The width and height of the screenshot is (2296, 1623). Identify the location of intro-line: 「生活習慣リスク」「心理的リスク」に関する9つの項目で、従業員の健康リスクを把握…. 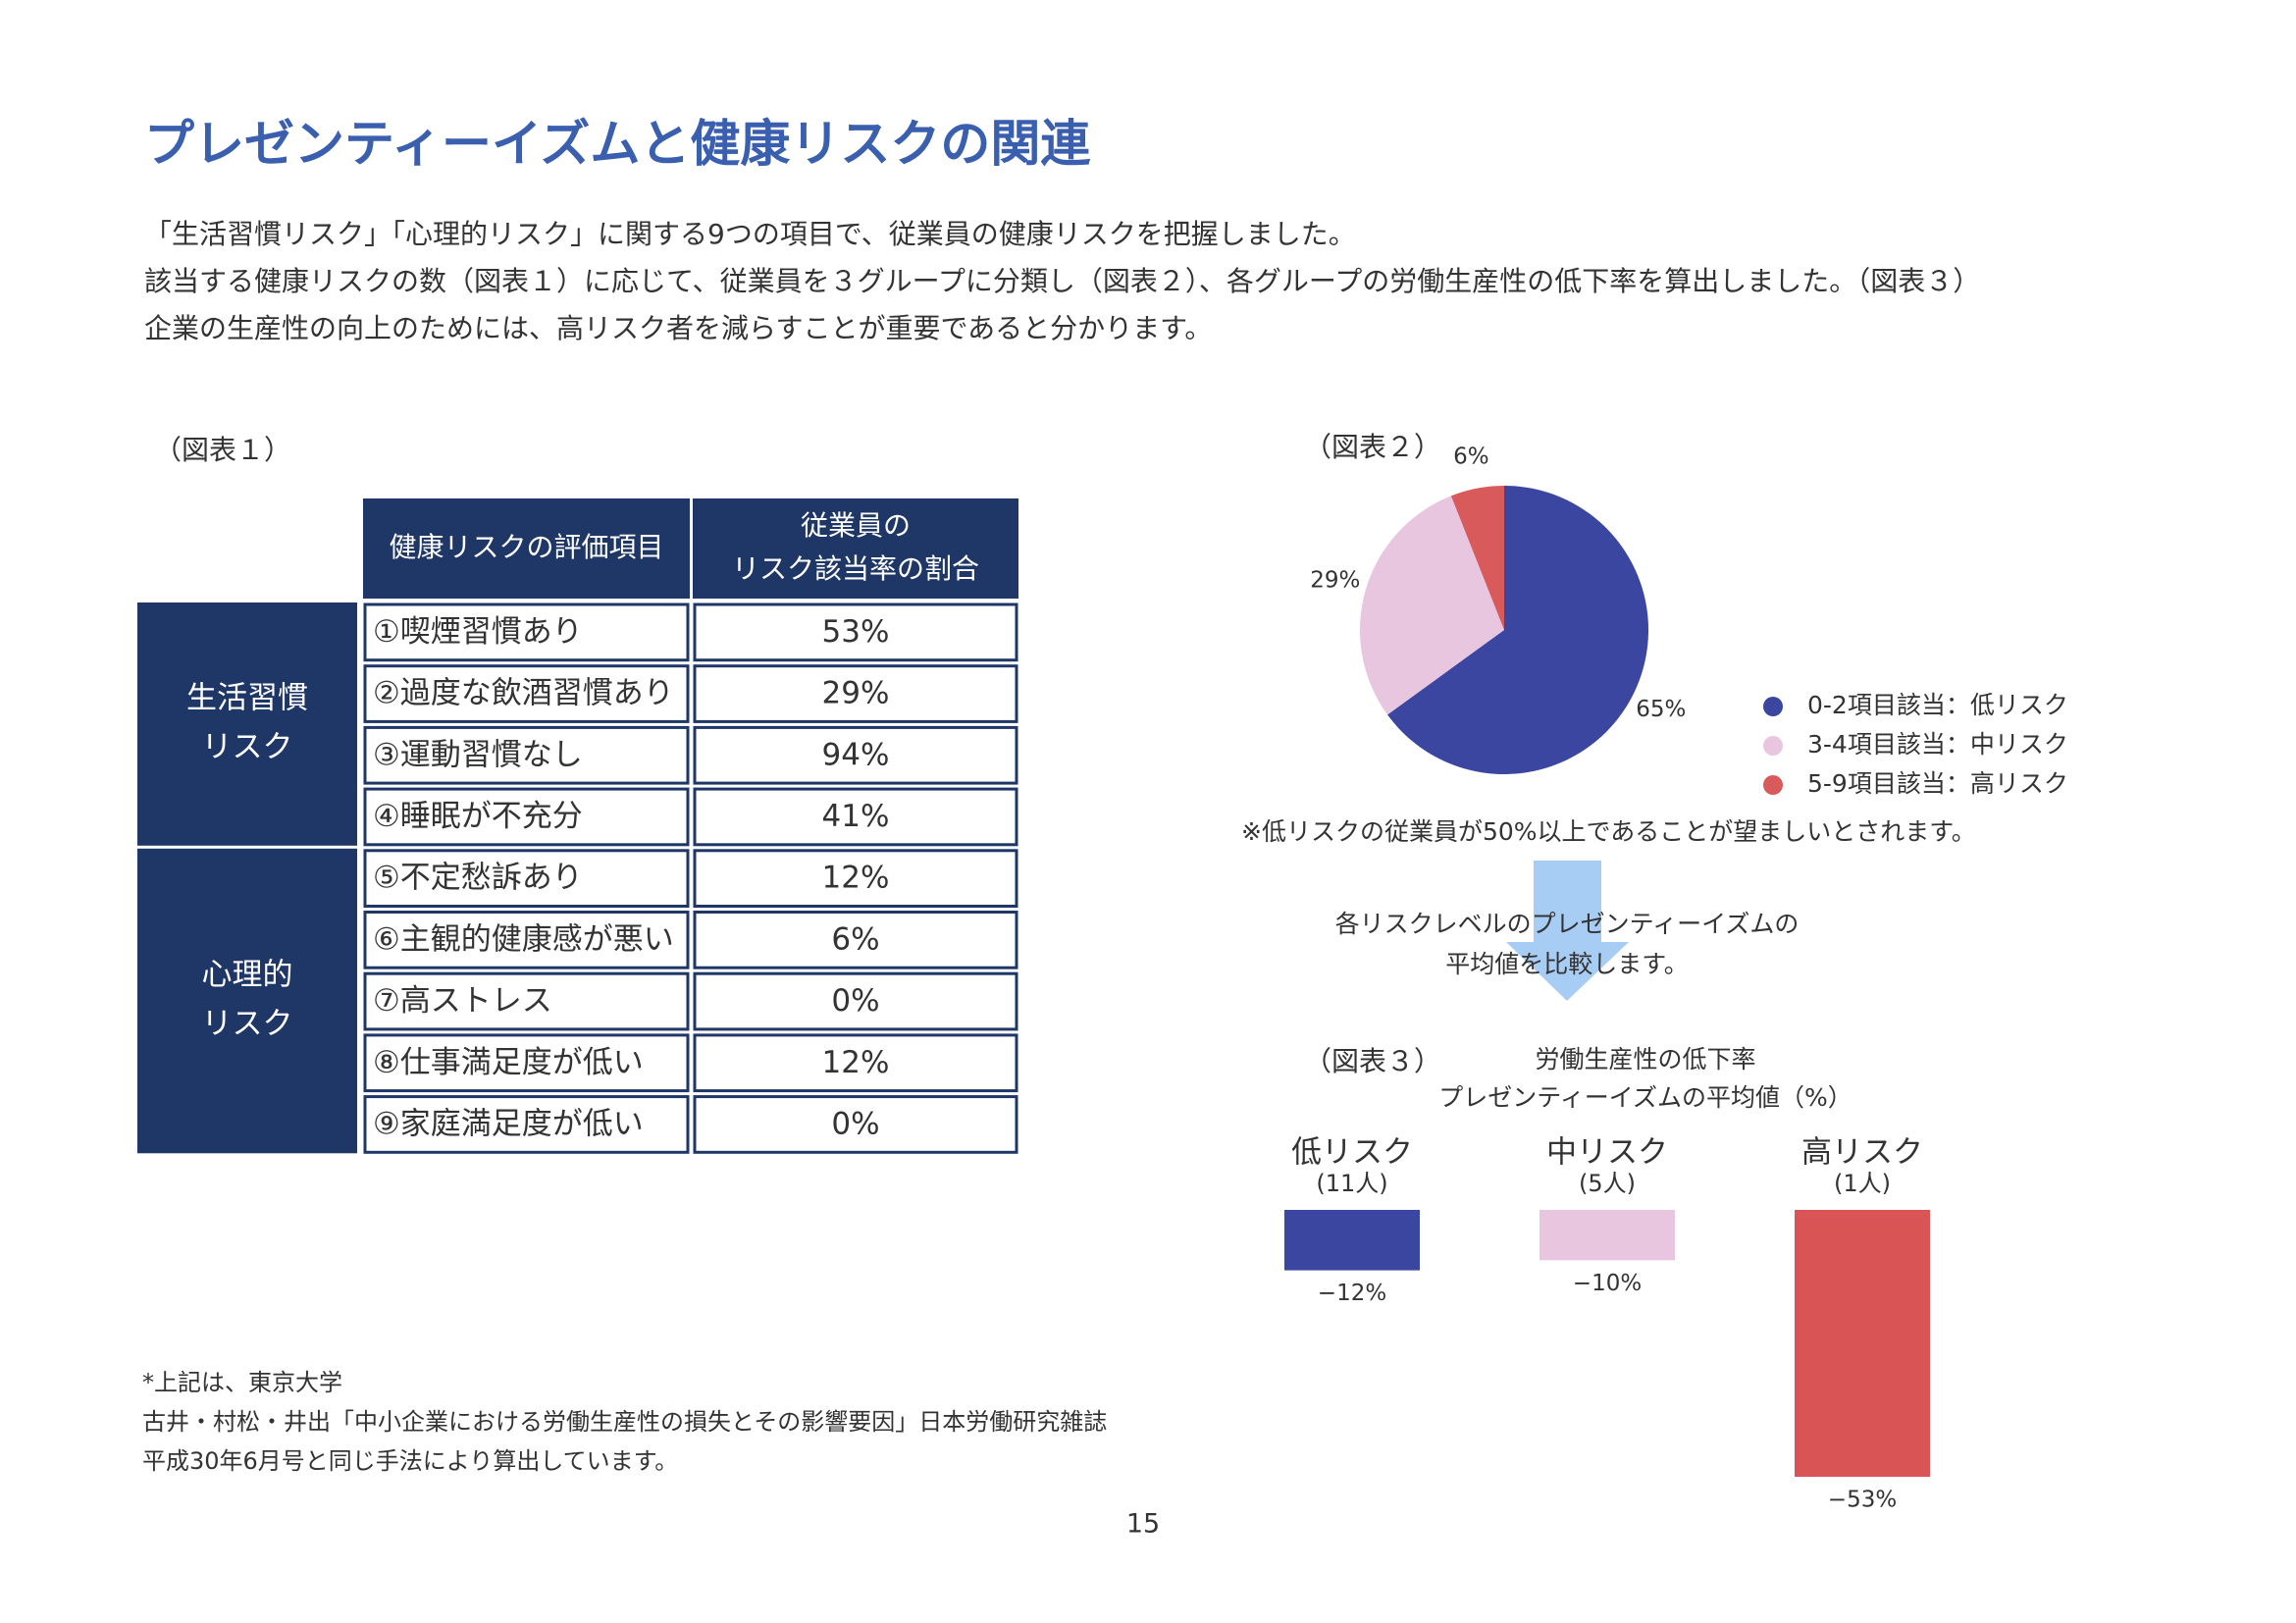
(750, 234).